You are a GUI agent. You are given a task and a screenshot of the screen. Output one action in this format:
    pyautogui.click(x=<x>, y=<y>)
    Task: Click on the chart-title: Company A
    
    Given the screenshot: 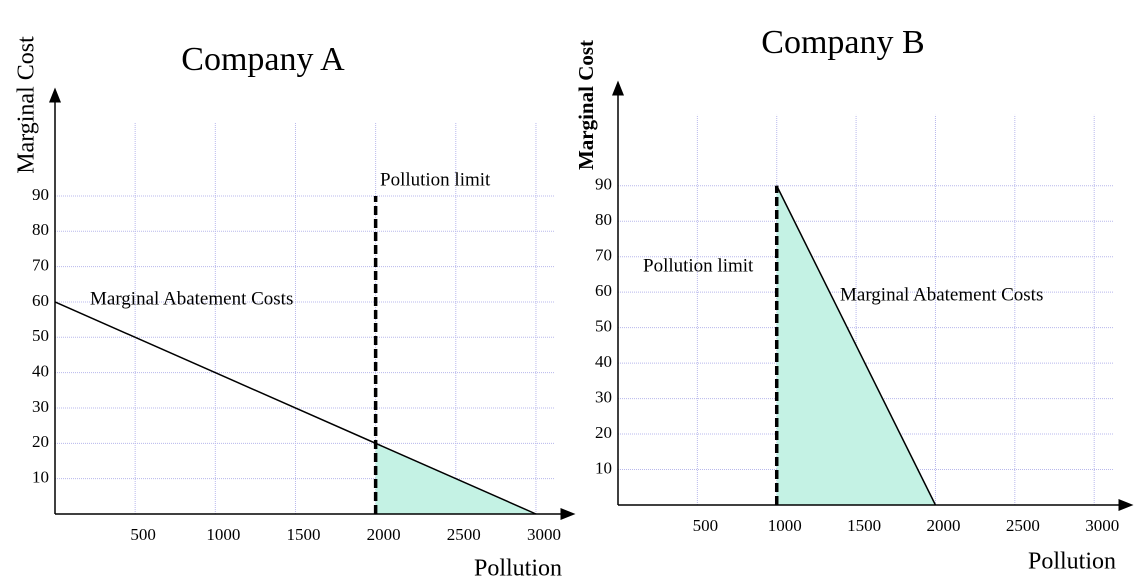 What is the action you would take?
    pyautogui.click(x=263, y=59)
    